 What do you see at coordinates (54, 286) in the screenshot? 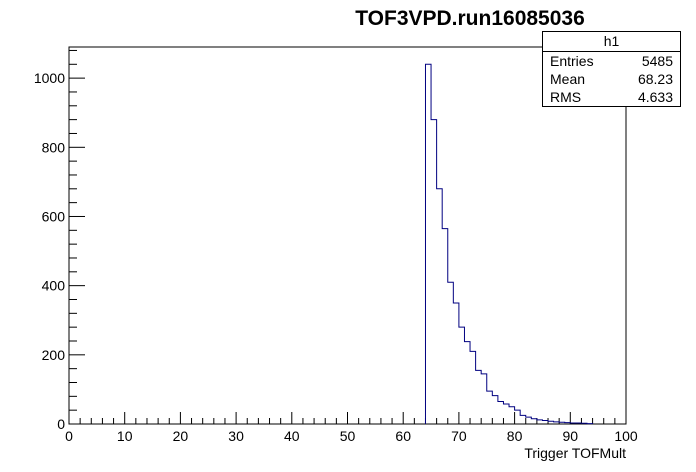
I see `y-tick-label: 400` at bounding box center [54, 286].